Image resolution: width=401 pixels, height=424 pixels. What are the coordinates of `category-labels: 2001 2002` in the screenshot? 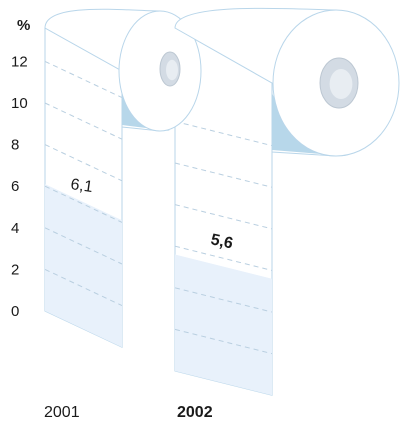 It's located at (128, 412).